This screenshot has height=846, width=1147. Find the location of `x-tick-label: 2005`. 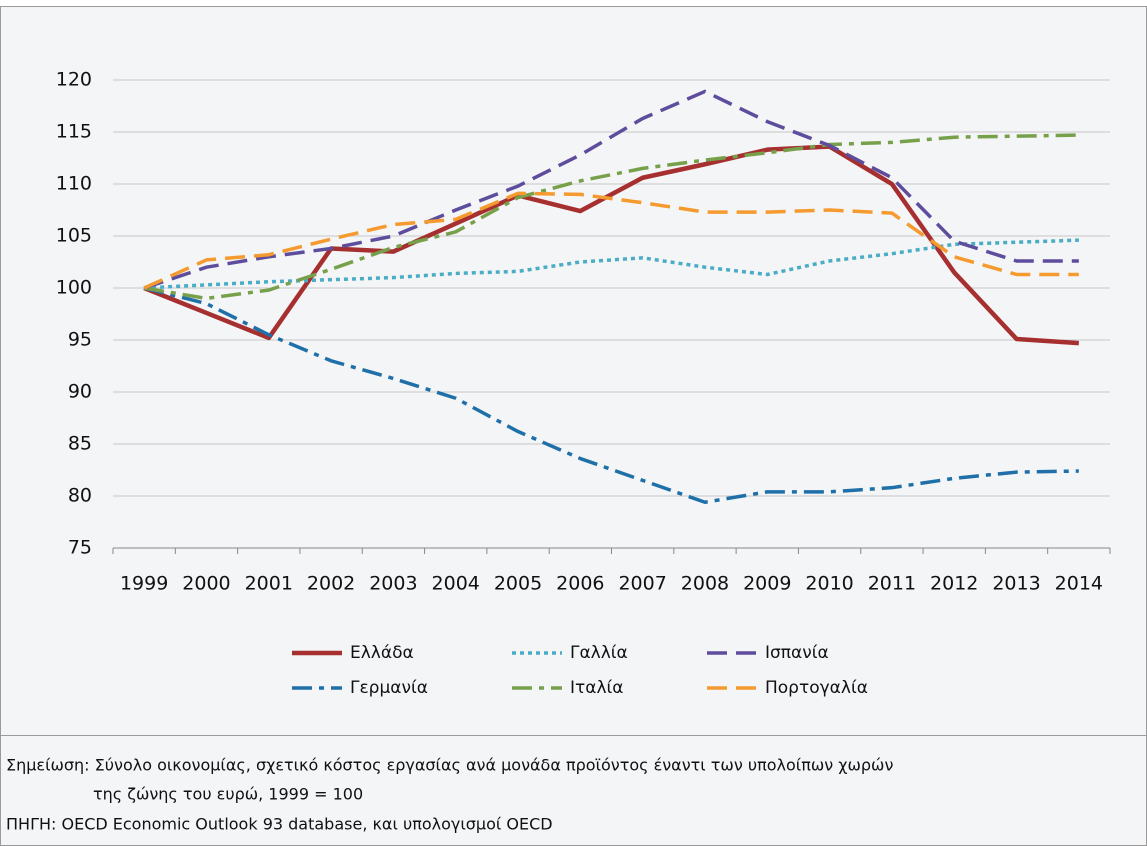

x-tick-label: 2005 is located at coordinates (518, 584).